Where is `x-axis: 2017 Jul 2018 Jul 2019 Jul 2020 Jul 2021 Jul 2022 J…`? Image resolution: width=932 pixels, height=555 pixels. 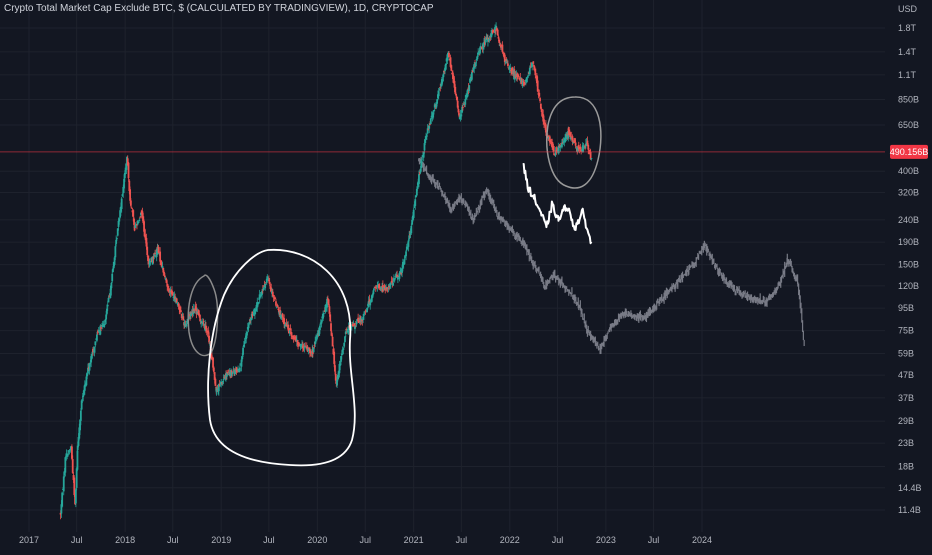
x-axis: 2017 Jul 2018 Jul 2019 Jul 2020 Jul 2021 Jul 2022 J… is located at coordinates (365, 540).